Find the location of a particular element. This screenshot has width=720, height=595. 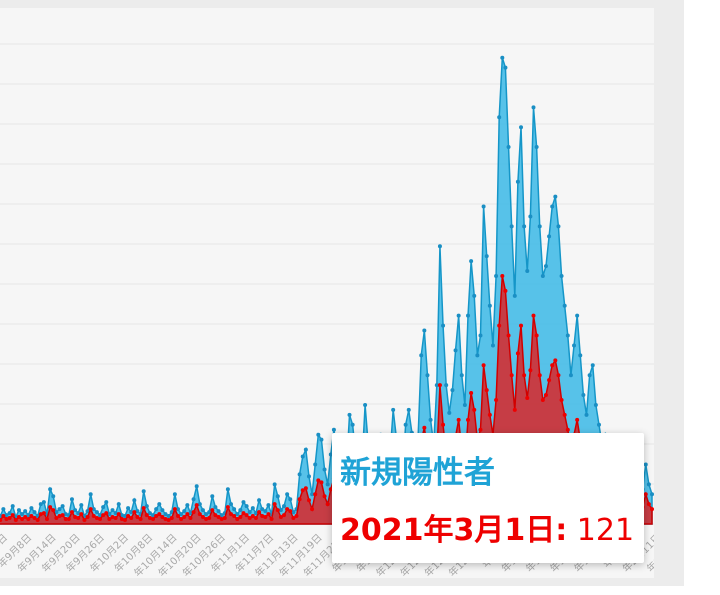

tooltip-value: 121 is located at coordinates (605, 530).